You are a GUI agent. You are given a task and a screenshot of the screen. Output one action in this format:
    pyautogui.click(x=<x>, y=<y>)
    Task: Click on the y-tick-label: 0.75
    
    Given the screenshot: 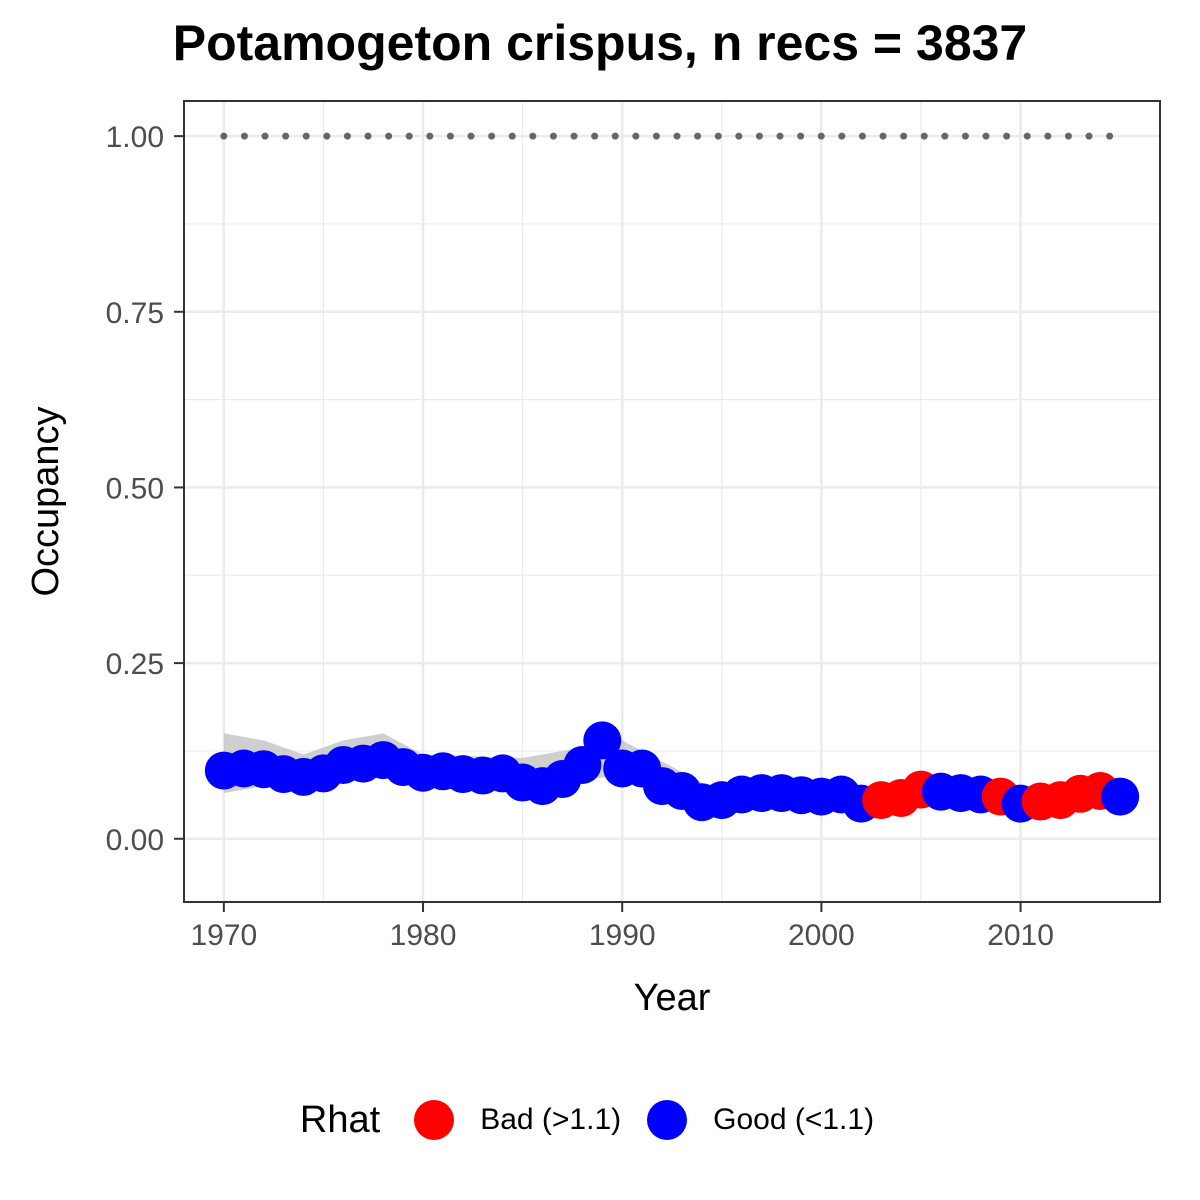 What is the action you would take?
    pyautogui.click(x=135, y=313)
    